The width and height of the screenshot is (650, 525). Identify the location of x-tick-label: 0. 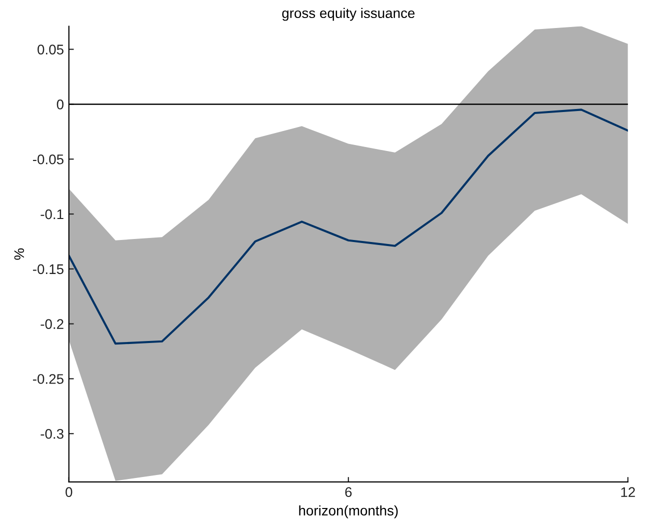
(69, 492).